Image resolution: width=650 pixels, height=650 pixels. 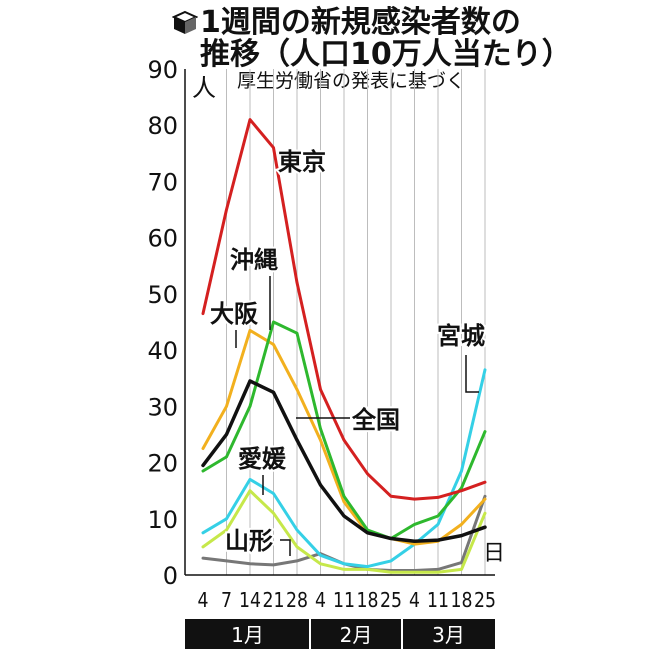 What do you see at coordinates (226, 600) in the screenshot?
I see `x-tick-label: 7` at bounding box center [226, 600].